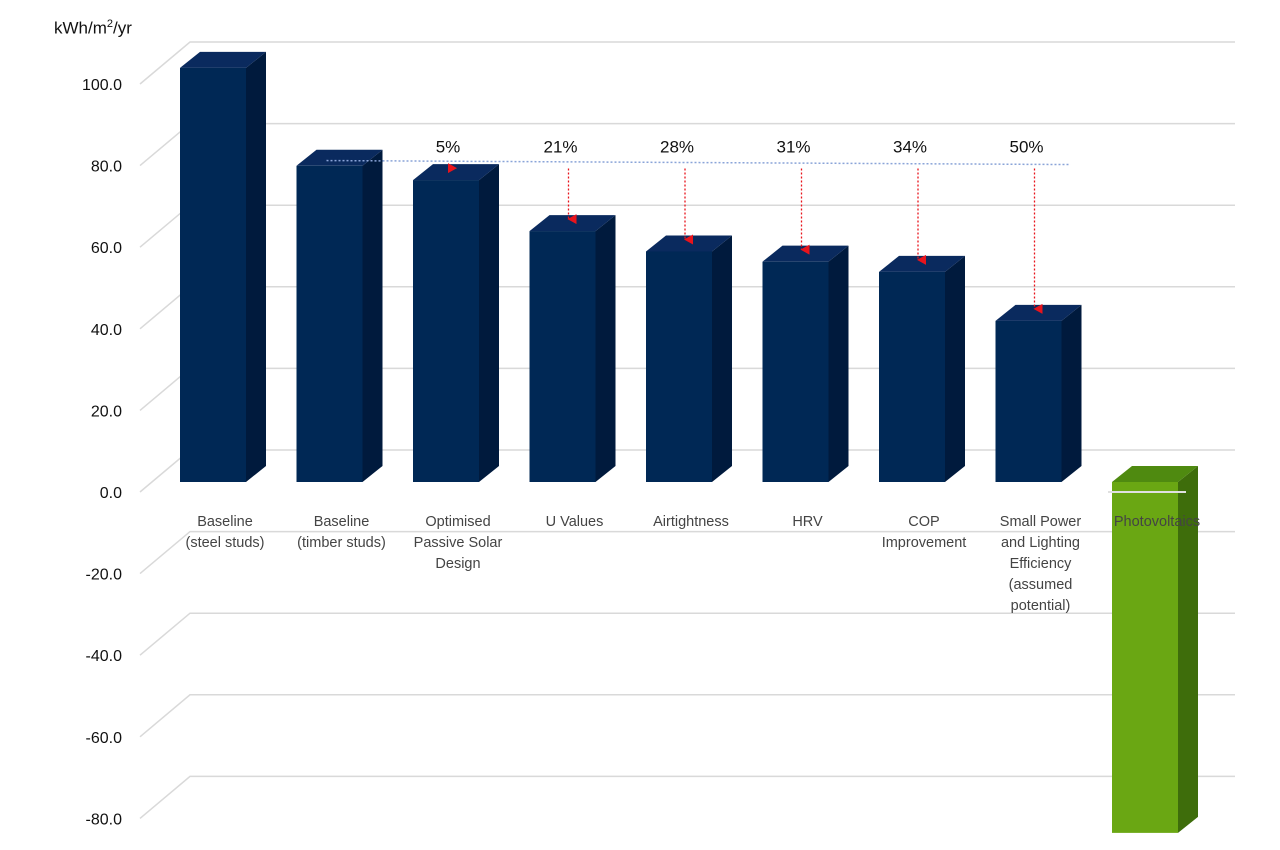 The image size is (1280, 850). I want to click on y-tick-label: 0.0, so click(111, 493).